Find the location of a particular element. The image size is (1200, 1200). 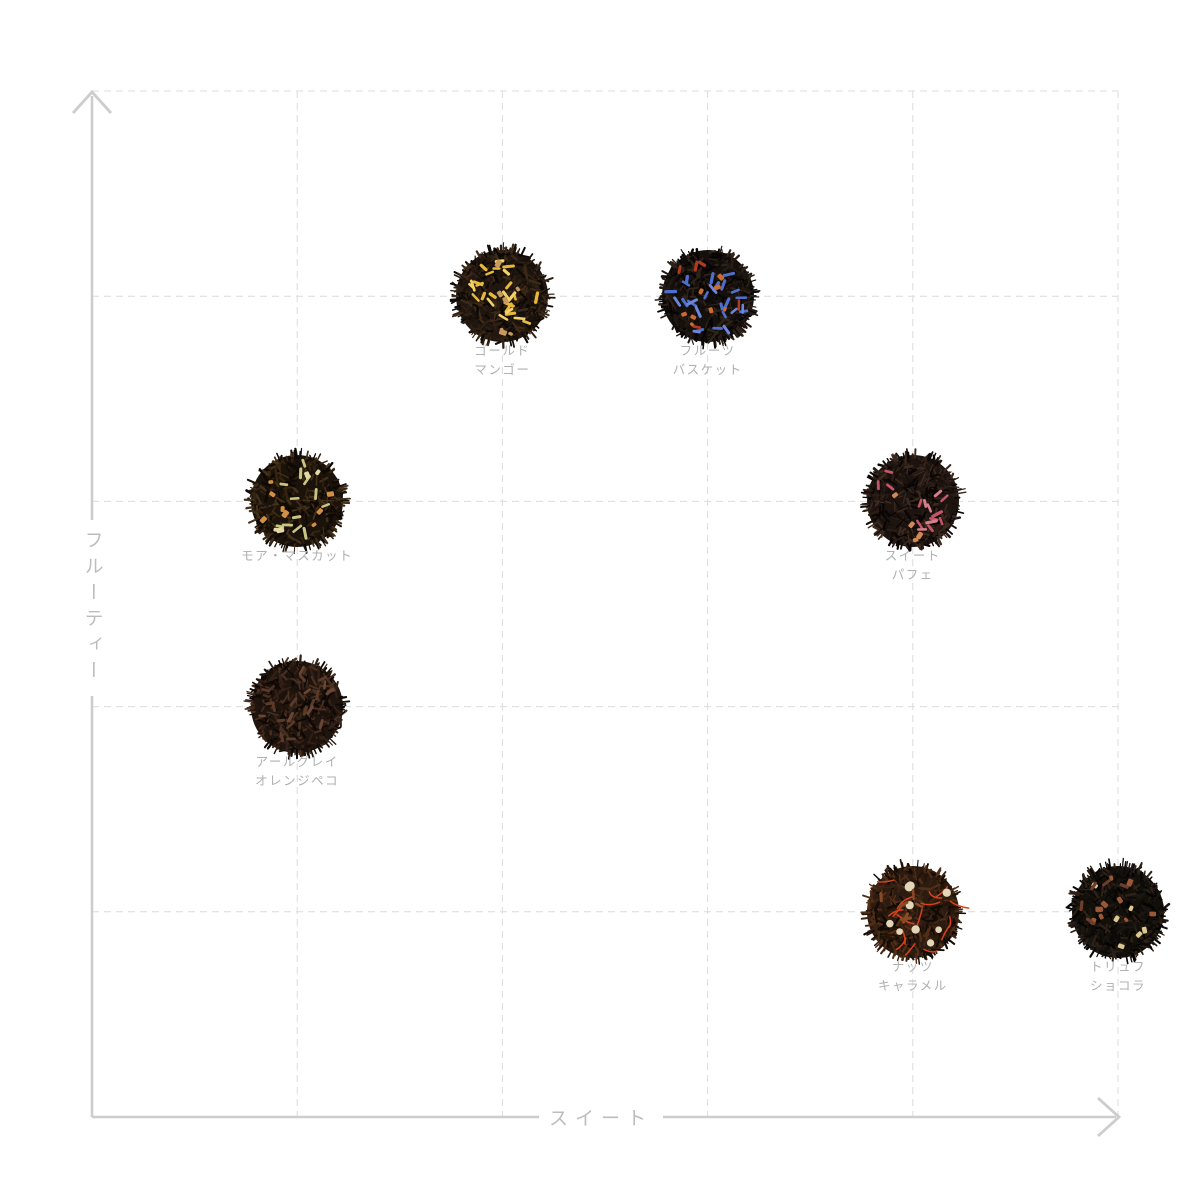

y-axis-arrow-icon is located at coordinates (92, 101).